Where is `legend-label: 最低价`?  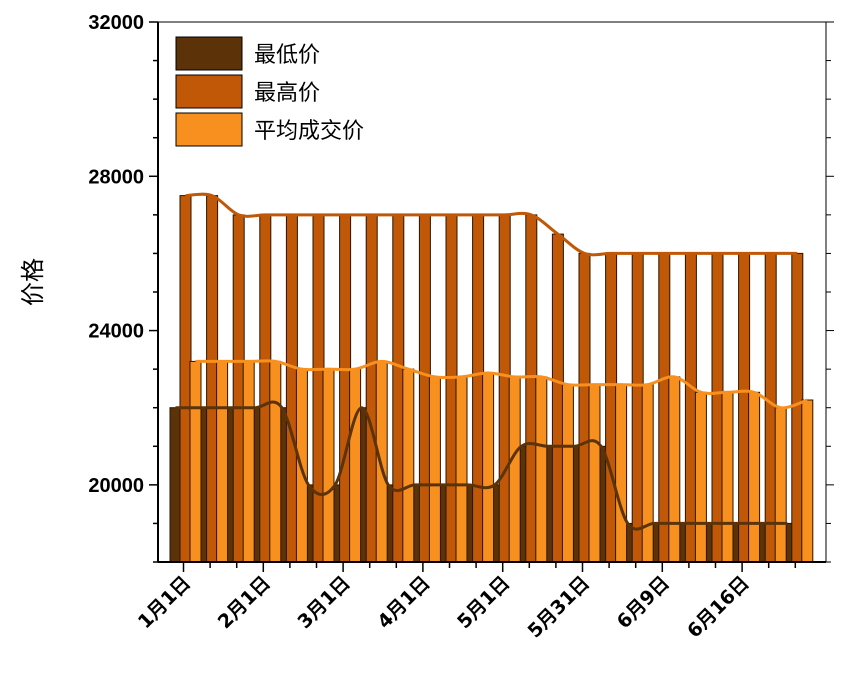 legend-label: 最低价 is located at coordinates (287, 55).